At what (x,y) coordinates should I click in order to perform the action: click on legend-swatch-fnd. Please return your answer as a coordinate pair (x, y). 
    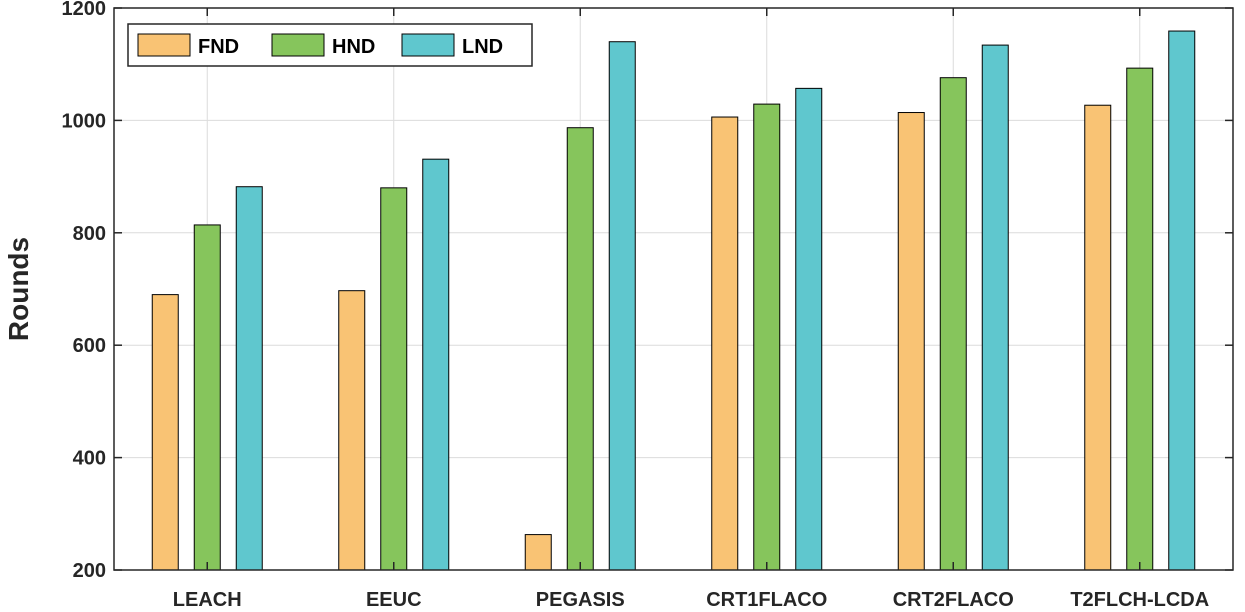
    Looking at the image, I should click on (164, 45).